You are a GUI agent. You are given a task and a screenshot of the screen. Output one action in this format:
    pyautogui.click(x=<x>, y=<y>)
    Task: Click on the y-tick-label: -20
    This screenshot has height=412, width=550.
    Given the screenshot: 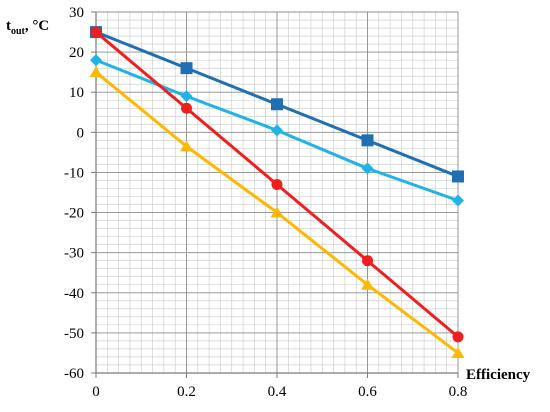 What is the action you would take?
    pyautogui.click(x=74, y=214)
    